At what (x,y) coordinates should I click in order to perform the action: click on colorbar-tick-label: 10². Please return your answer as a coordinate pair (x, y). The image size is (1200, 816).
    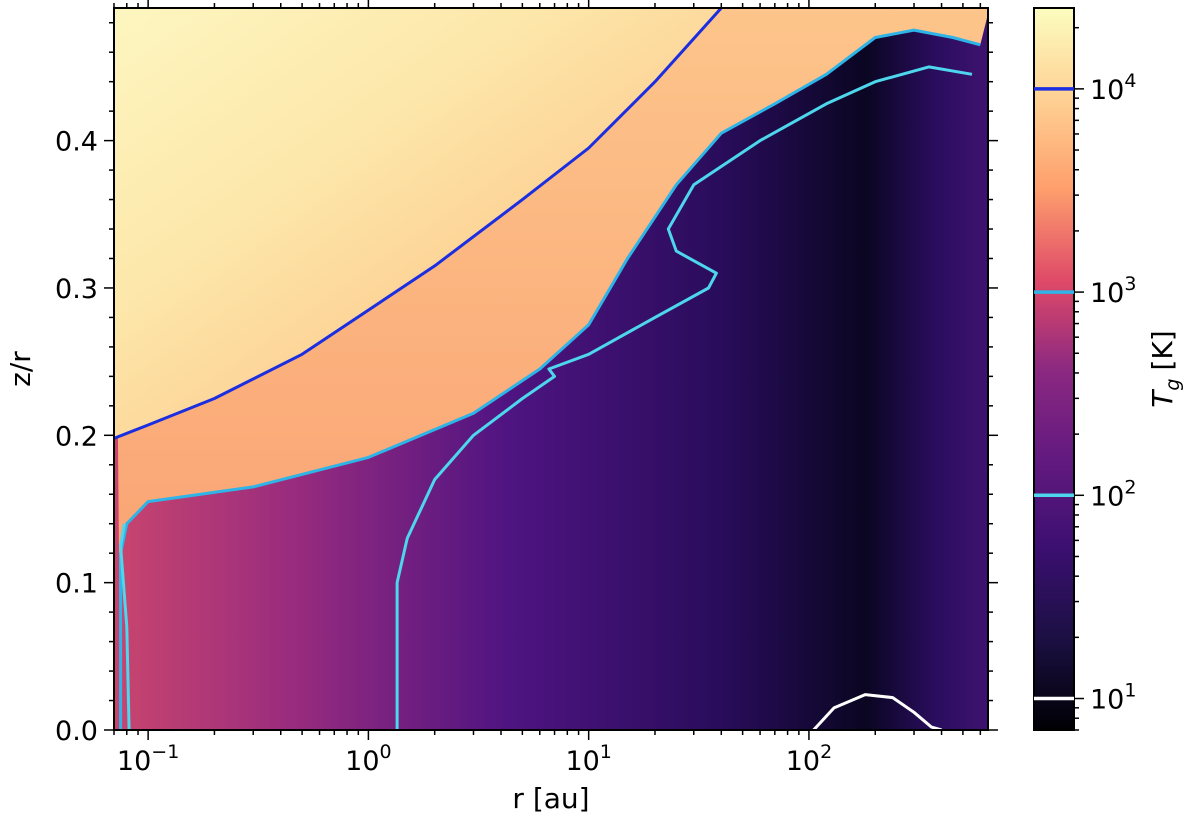
    Looking at the image, I should click on (1113, 494).